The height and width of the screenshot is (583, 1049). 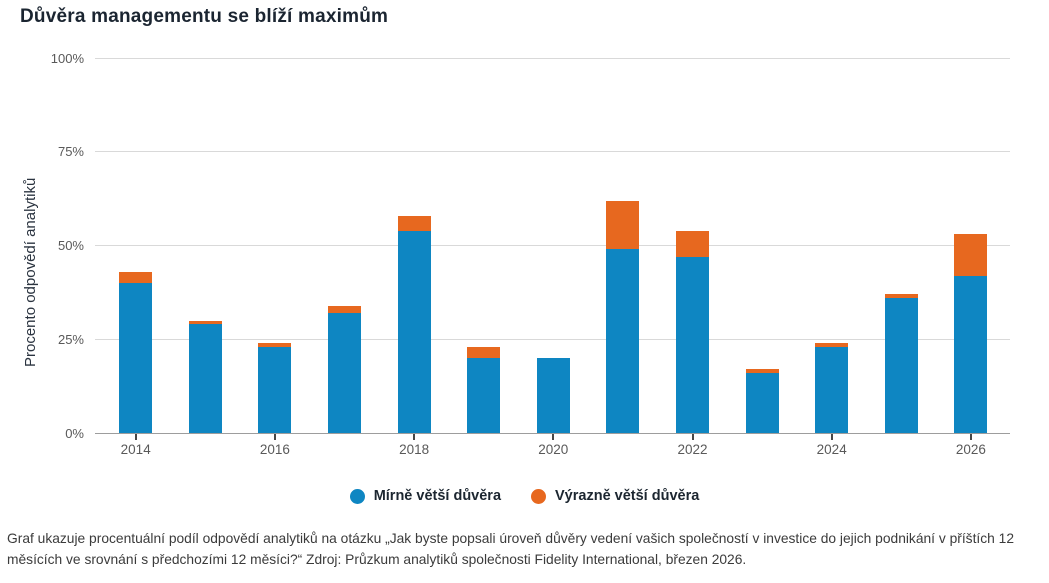 What do you see at coordinates (762, 403) in the screenshot?
I see `bar-2023-slightly` at bounding box center [762, 403].